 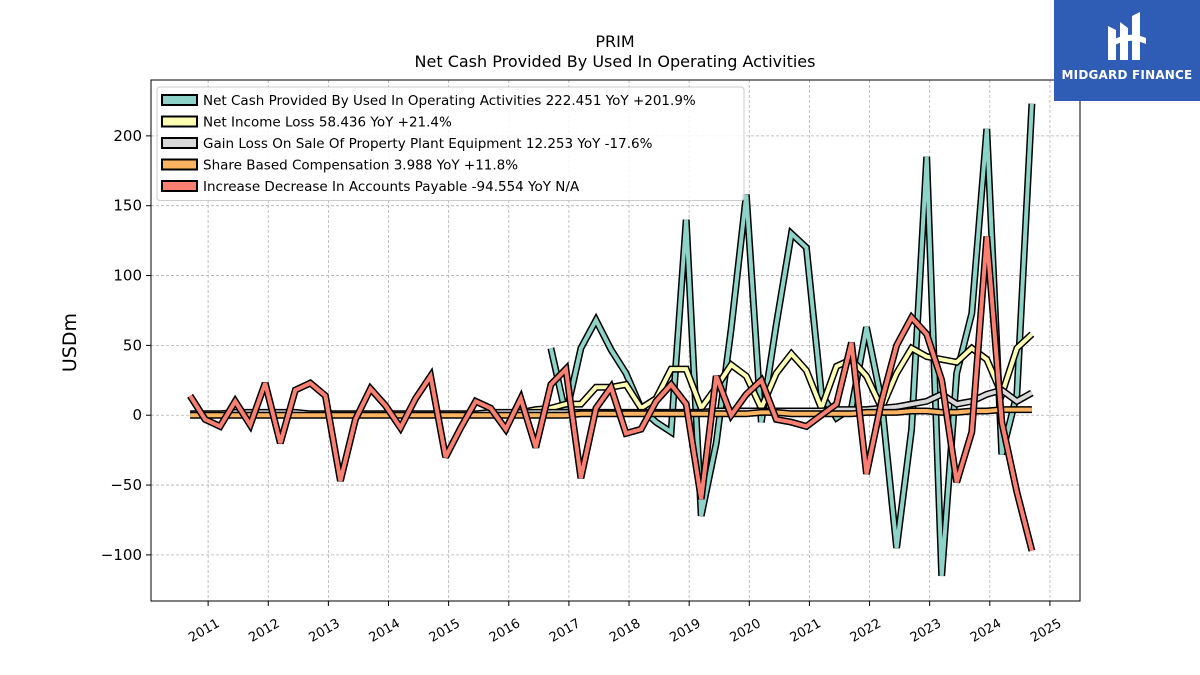 I want to click on y-tick-label: 150, so click(x=127, y=206).